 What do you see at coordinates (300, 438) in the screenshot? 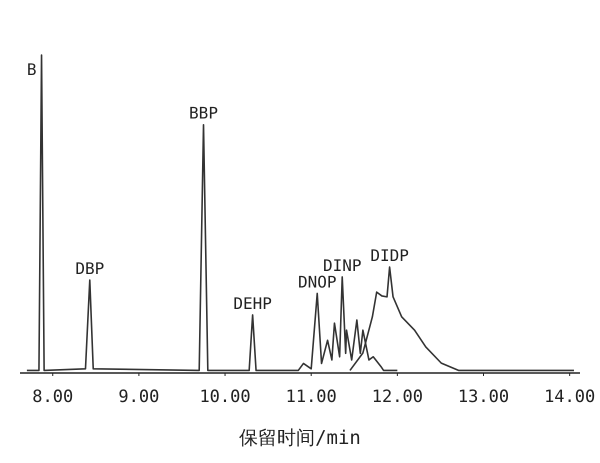
I see `x-axis-title: 保留时间/min` at bounding box center [300, 438].